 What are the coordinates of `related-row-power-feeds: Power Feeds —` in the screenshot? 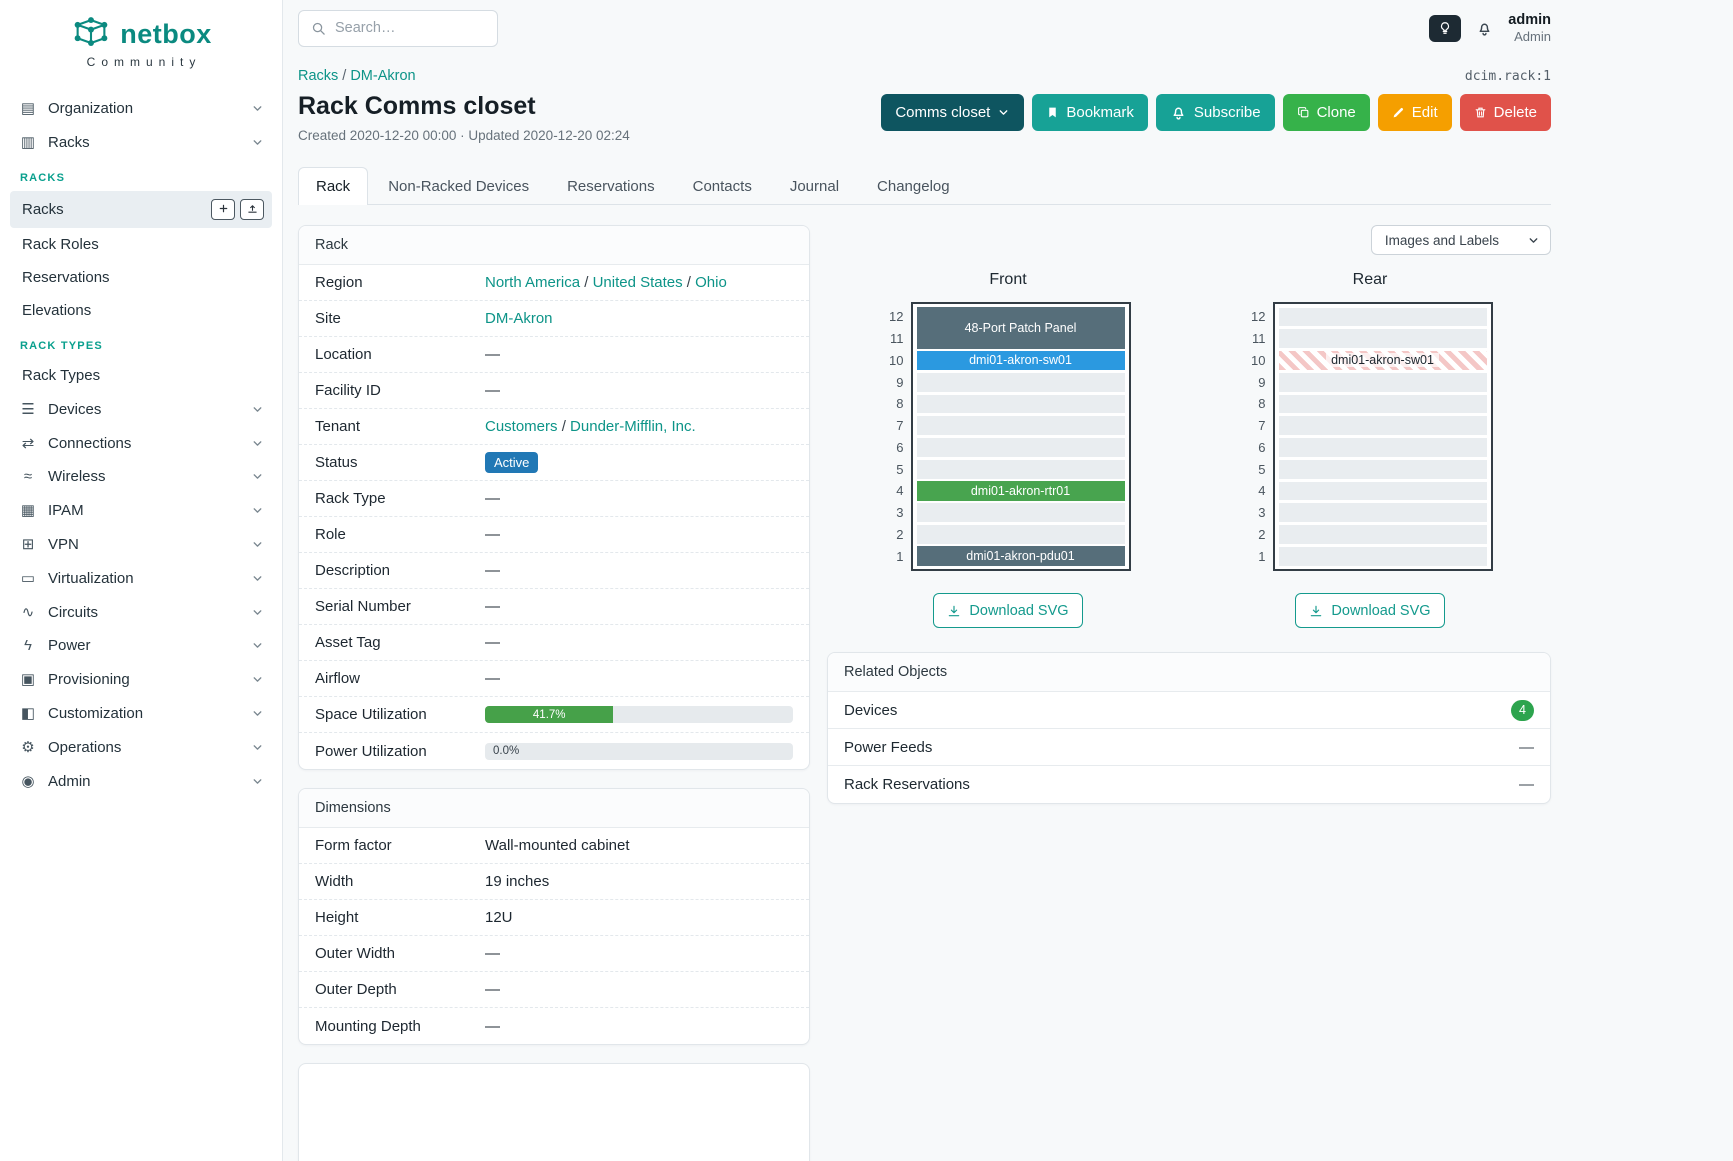 It's located at (1189, 747).